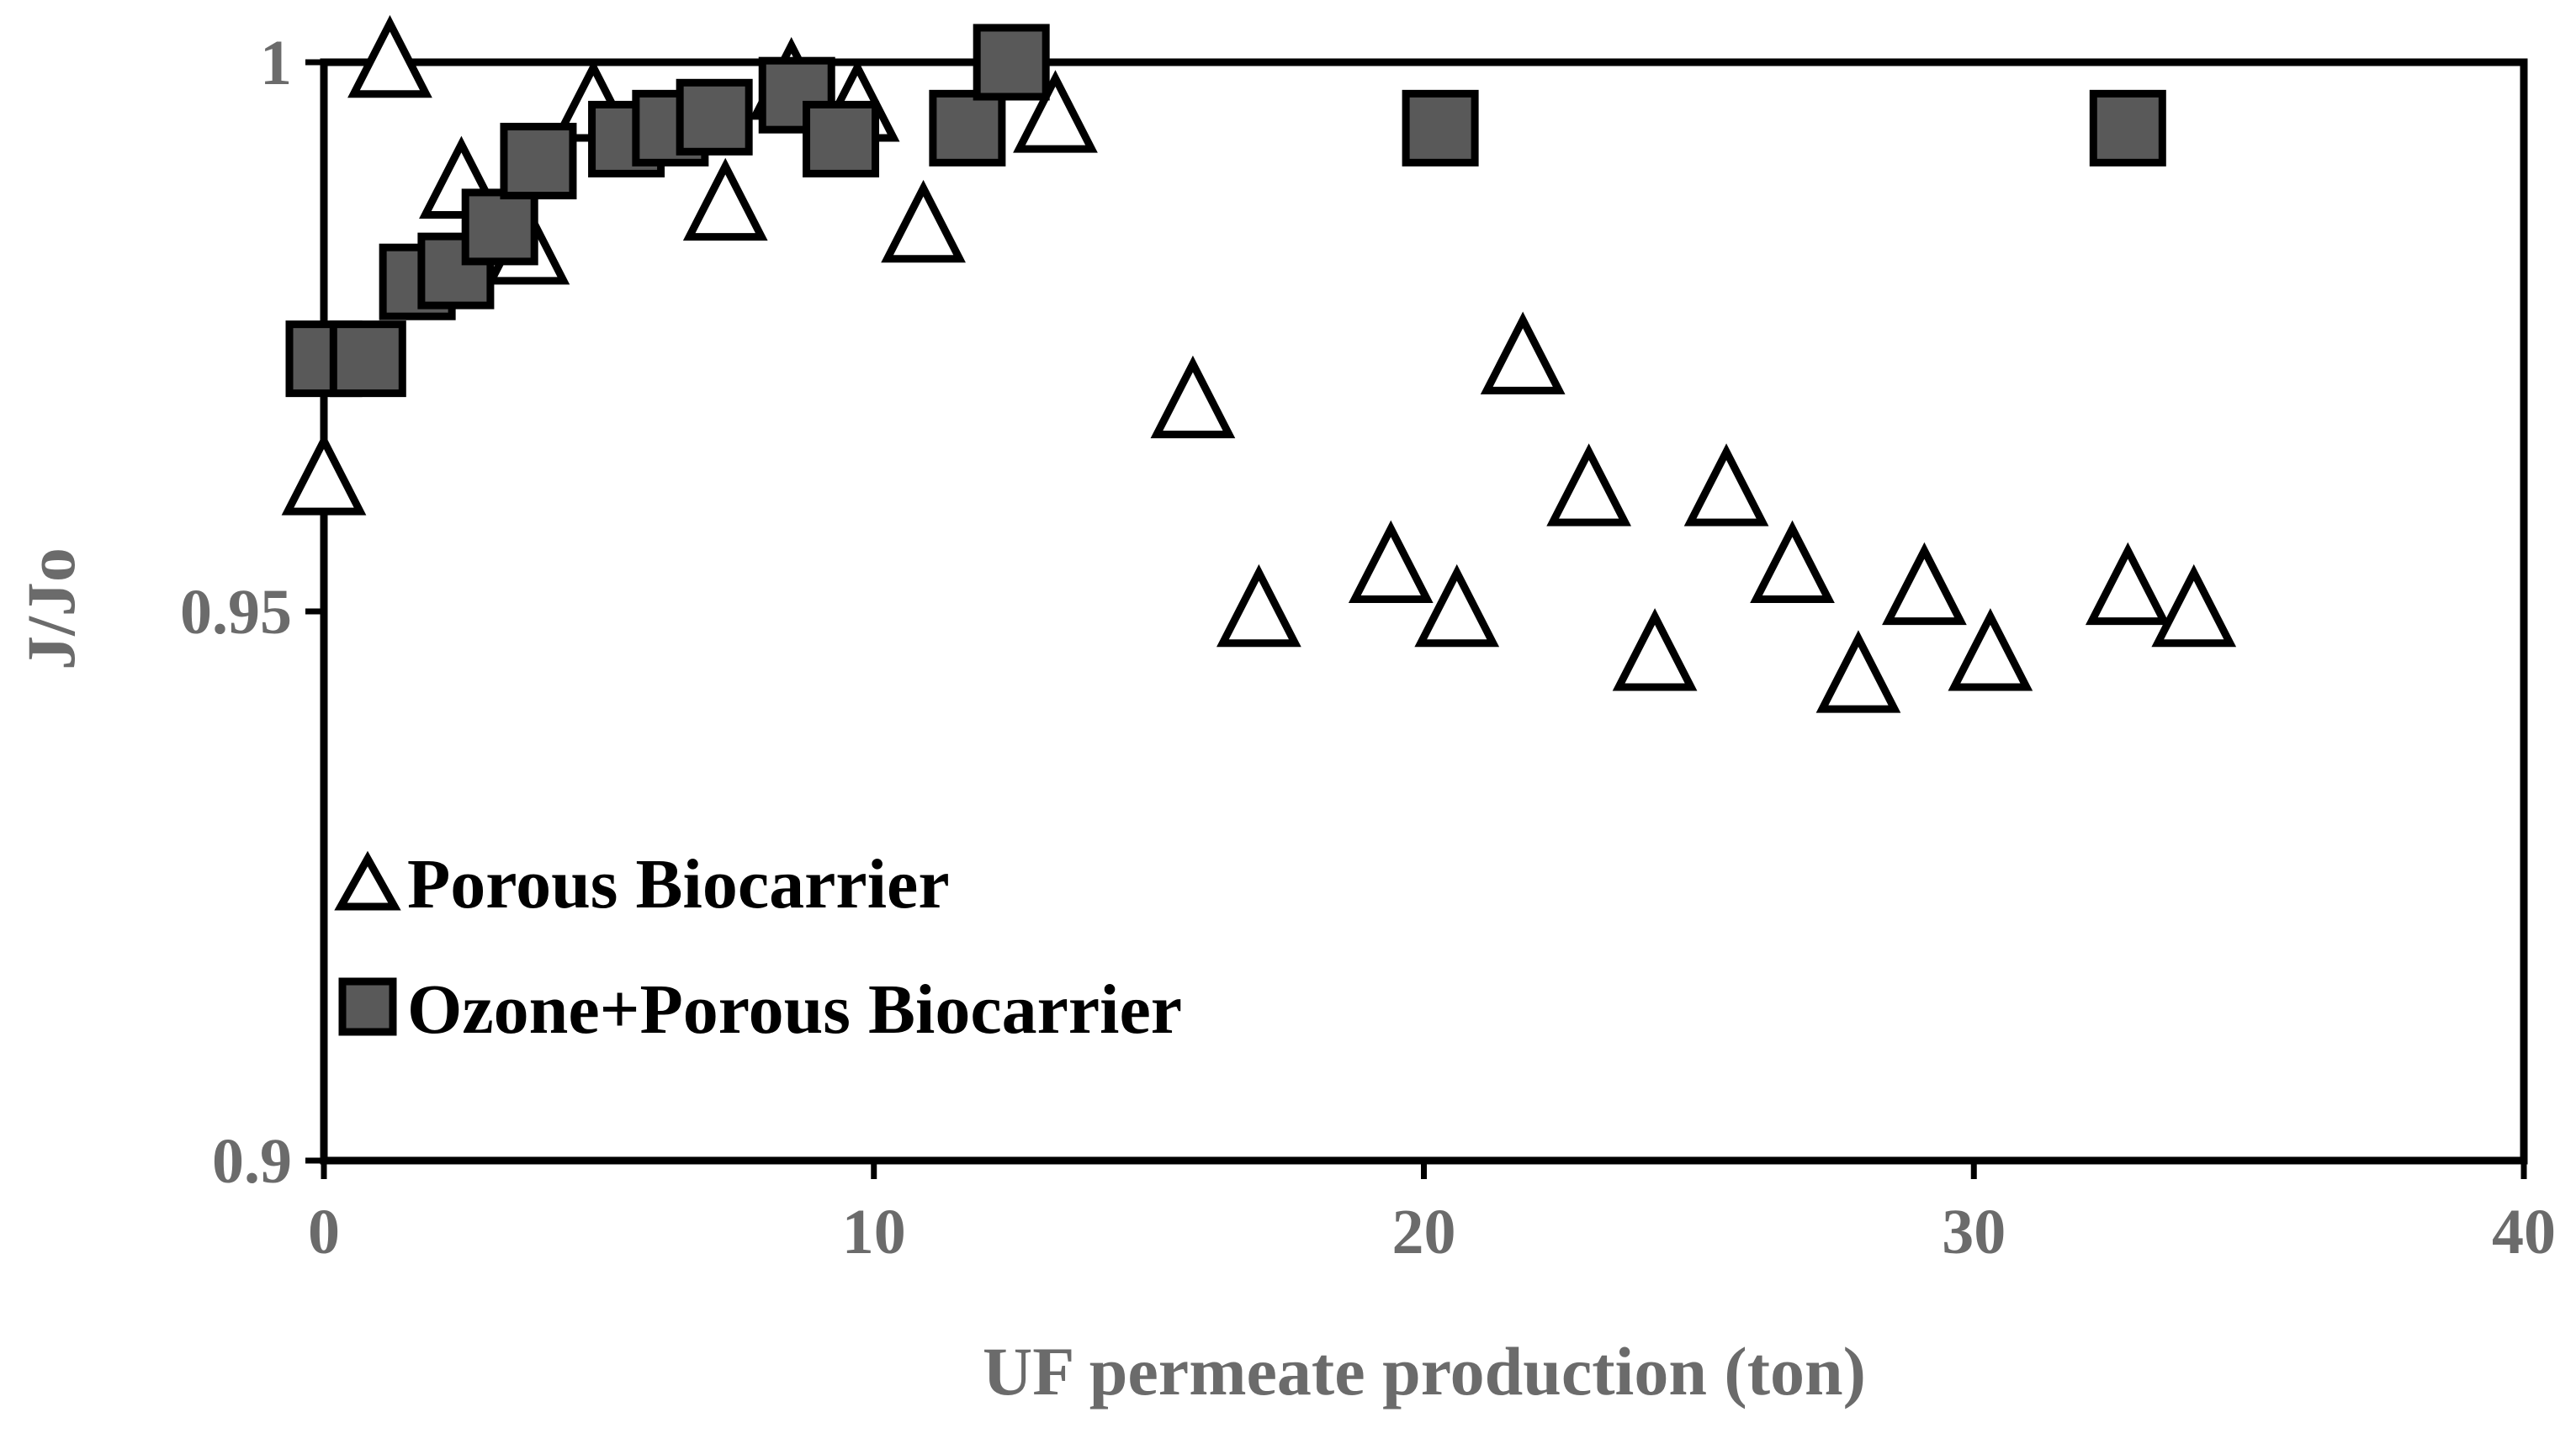 The image size is (2576, 1444). Describe the element at coordinates (1974, 1232) in the screenshot. I see `x-tick-label: 30` at that location.